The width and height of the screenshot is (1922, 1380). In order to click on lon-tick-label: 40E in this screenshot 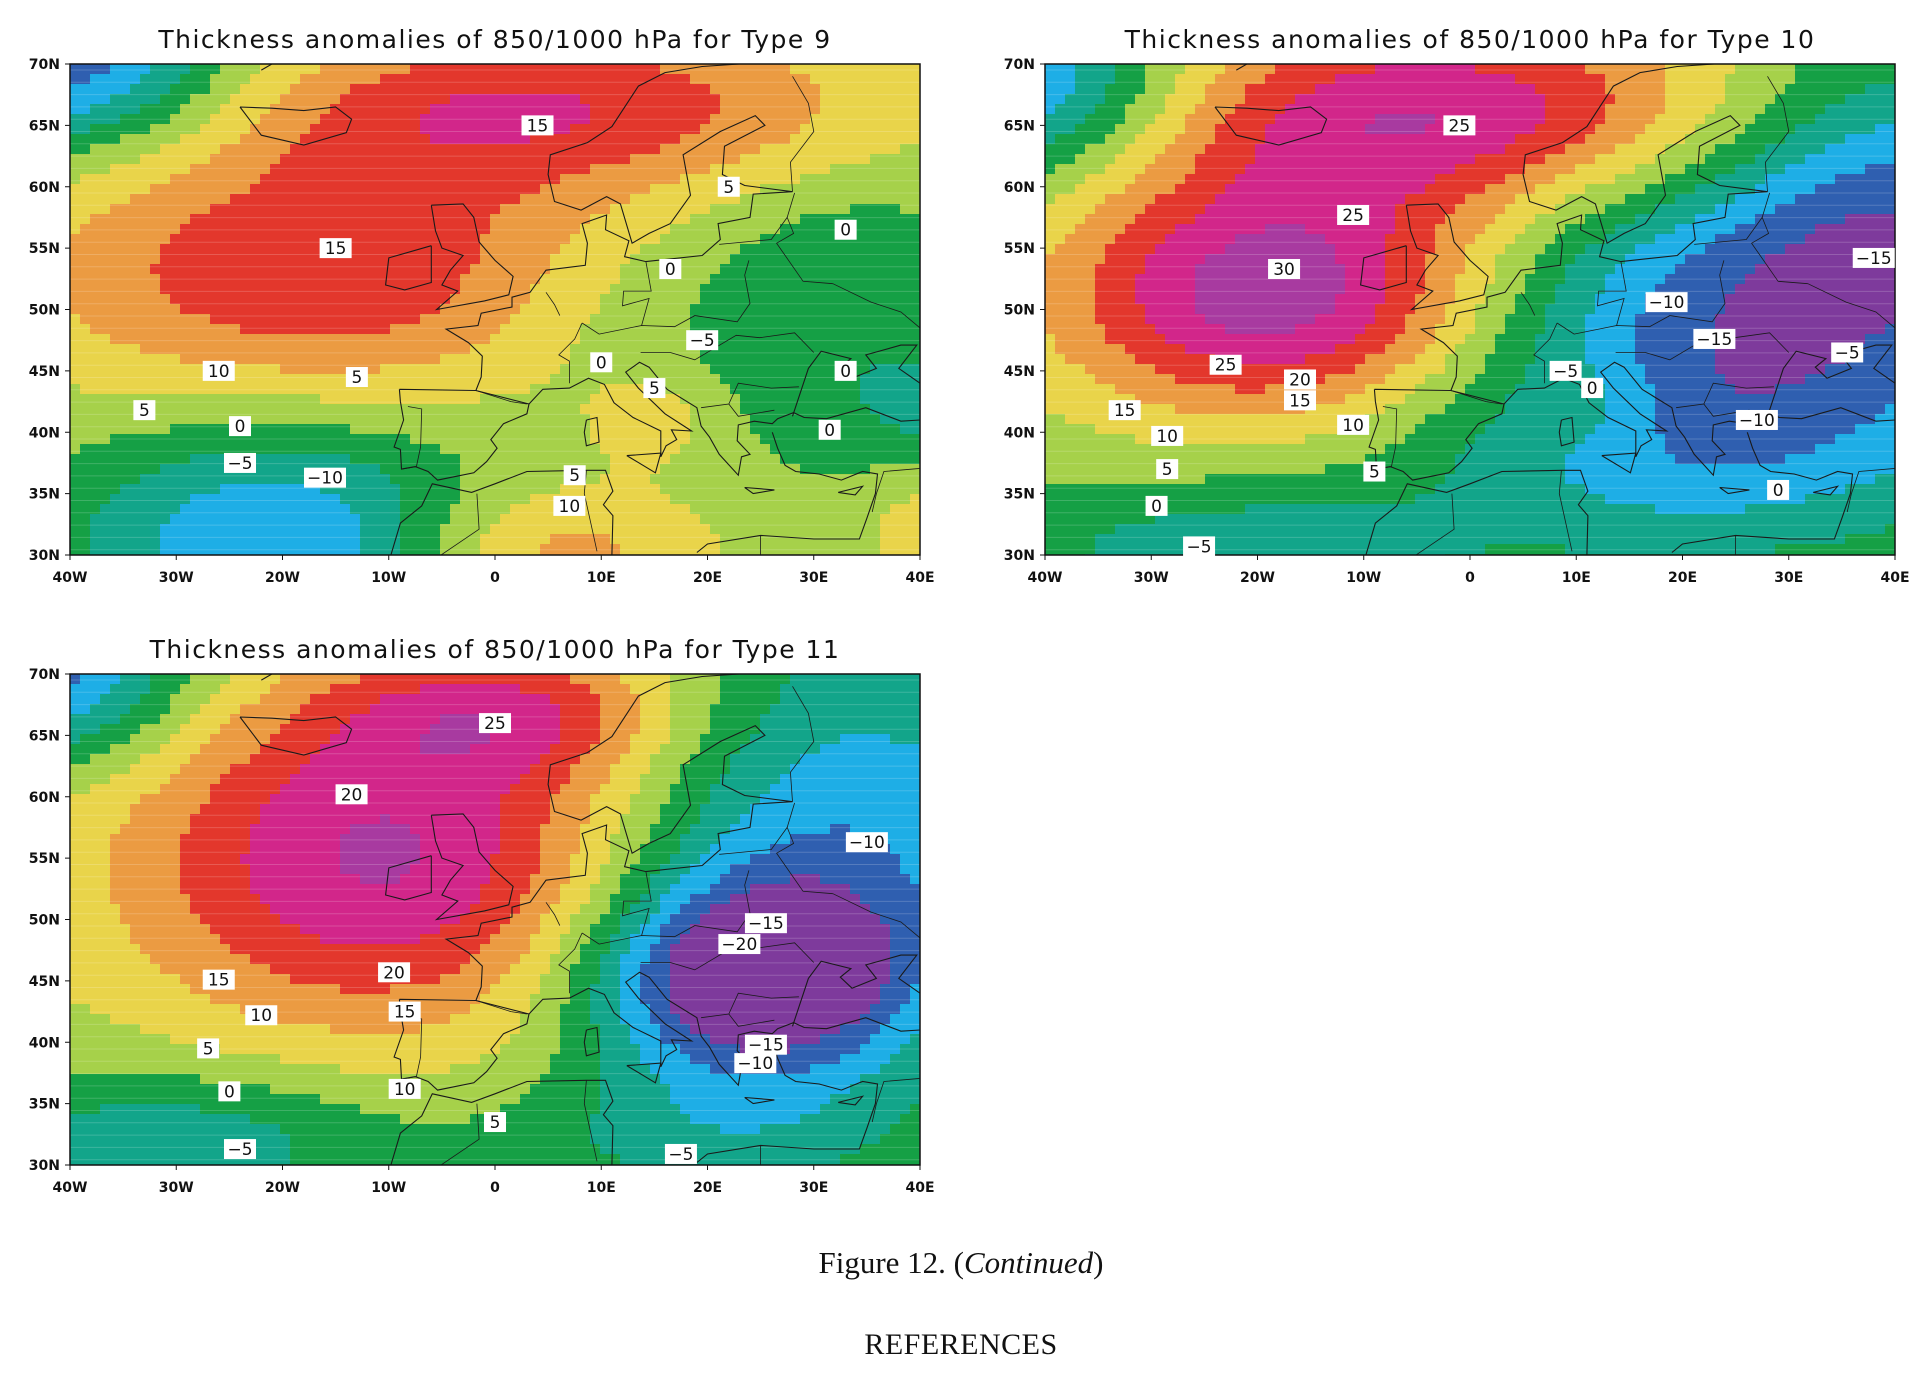, I will do `click(919, 1188)`.